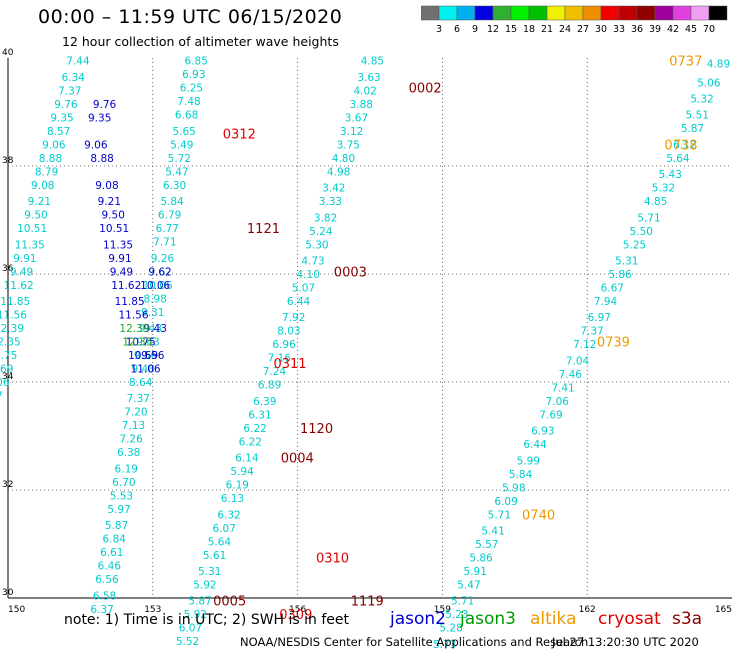 This screenshot has width=740, height=650. What do you see at coordinates (528, 461) in the screenshot?
I see `wave-height-label: 5.99` at bounding box center [528, 461].